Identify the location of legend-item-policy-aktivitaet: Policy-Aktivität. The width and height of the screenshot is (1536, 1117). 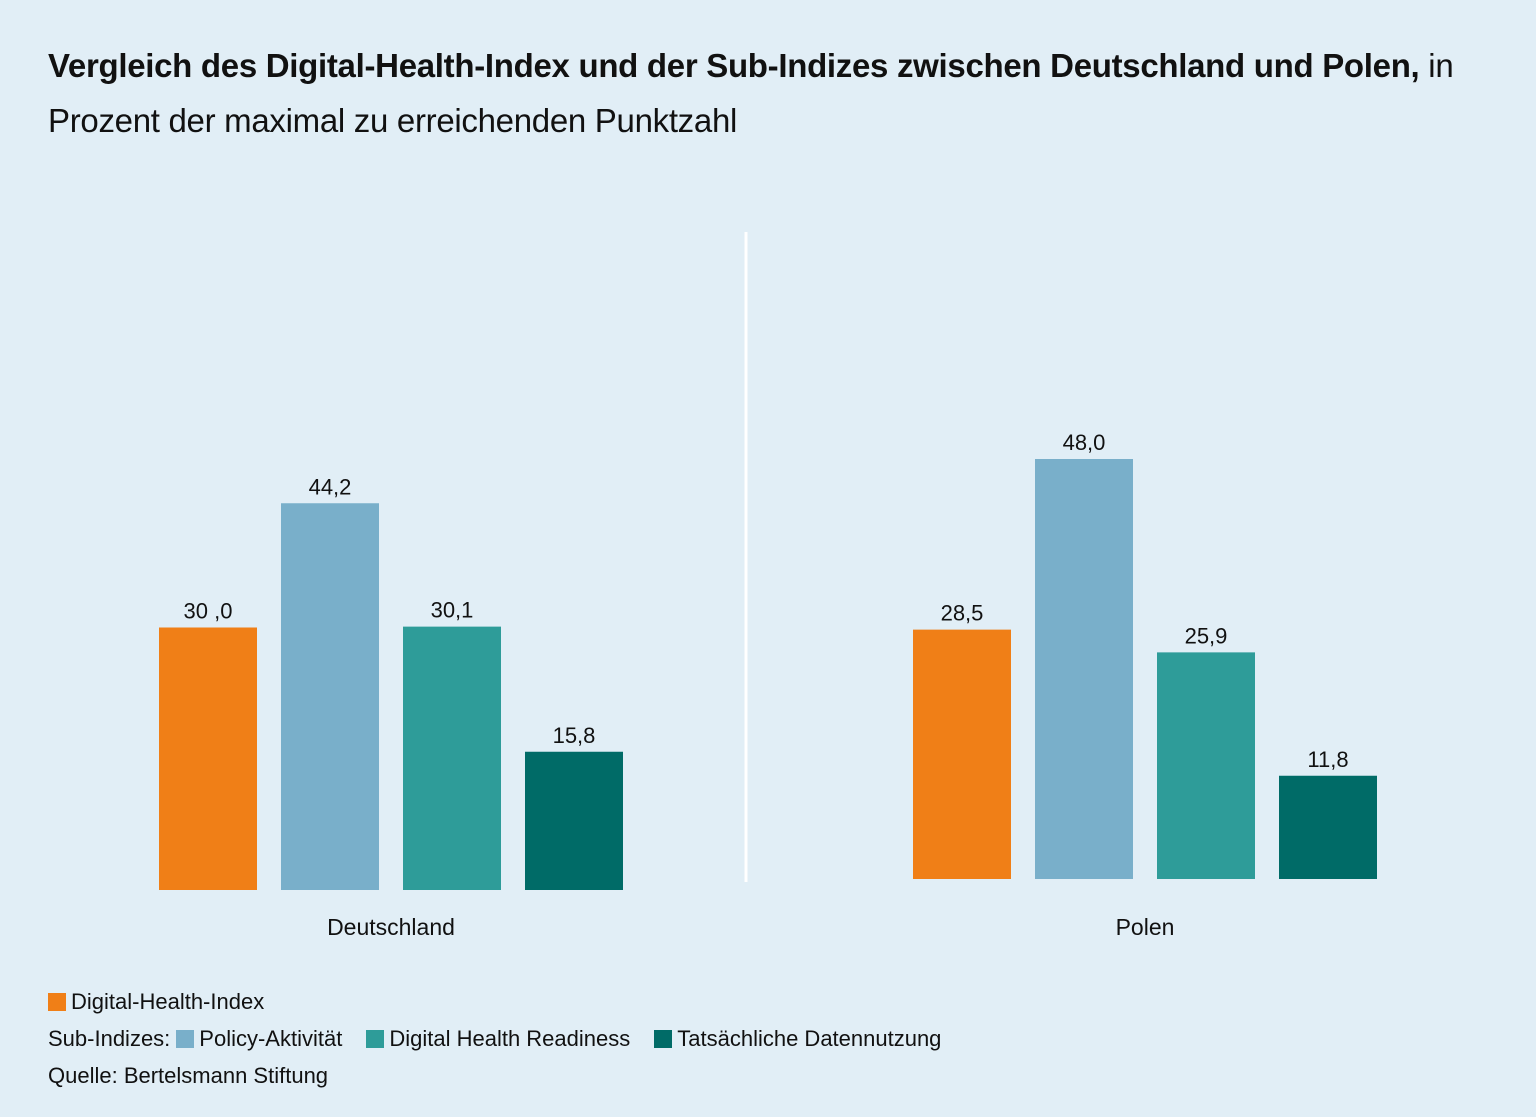
(259, 1038).